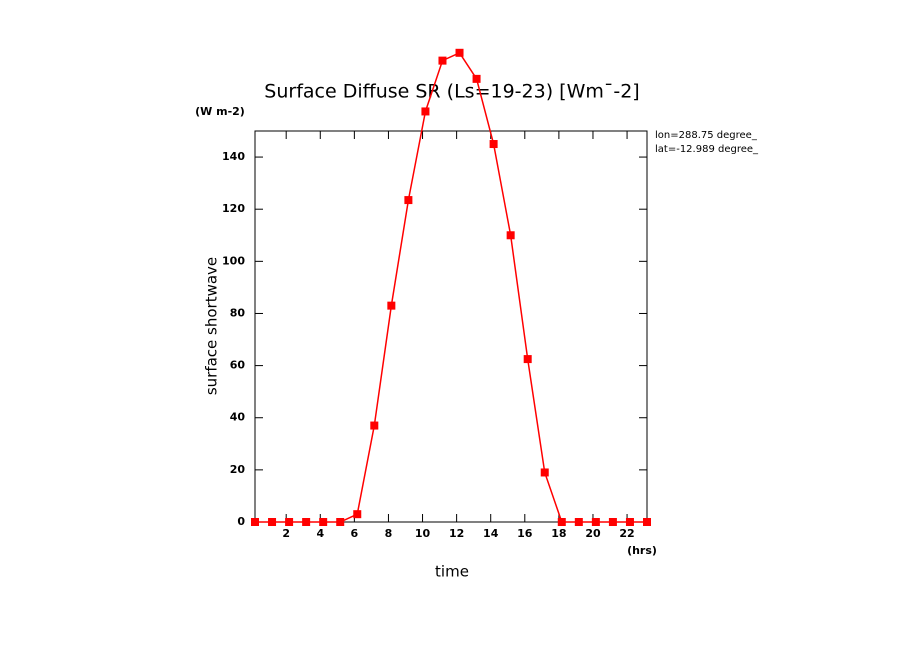  Describe the element at coordinates (238, 469) in the screenshot. I see `y-tick-label: 20` at that location.